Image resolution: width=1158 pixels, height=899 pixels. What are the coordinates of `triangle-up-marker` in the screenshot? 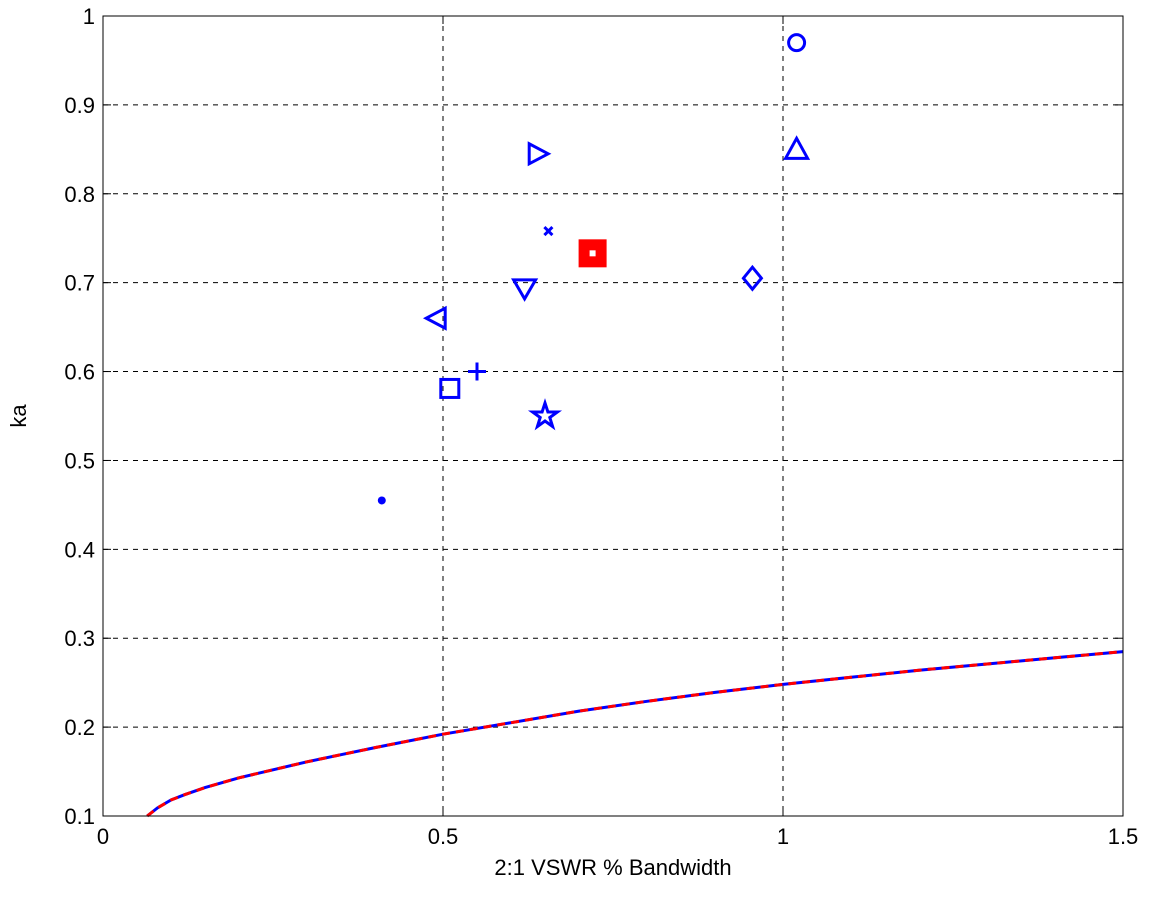 It's located at (797, 147).